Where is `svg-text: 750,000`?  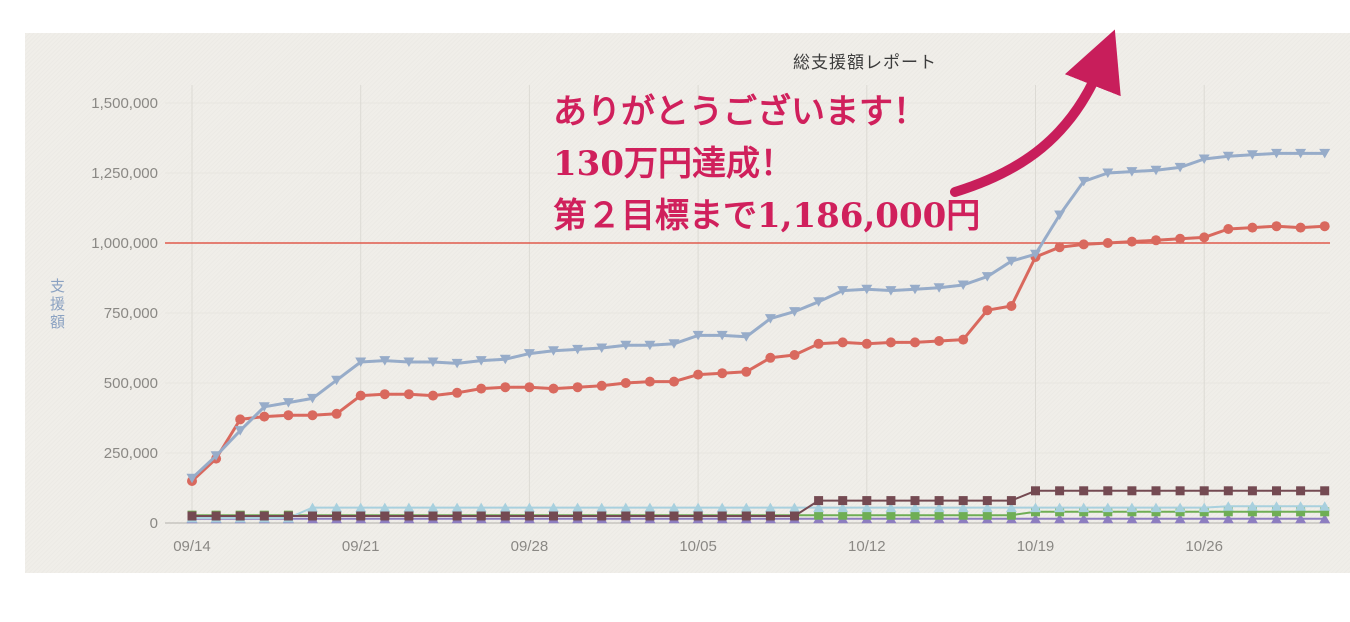
svg-text: 750,000 is located at coordinates (131, 313).